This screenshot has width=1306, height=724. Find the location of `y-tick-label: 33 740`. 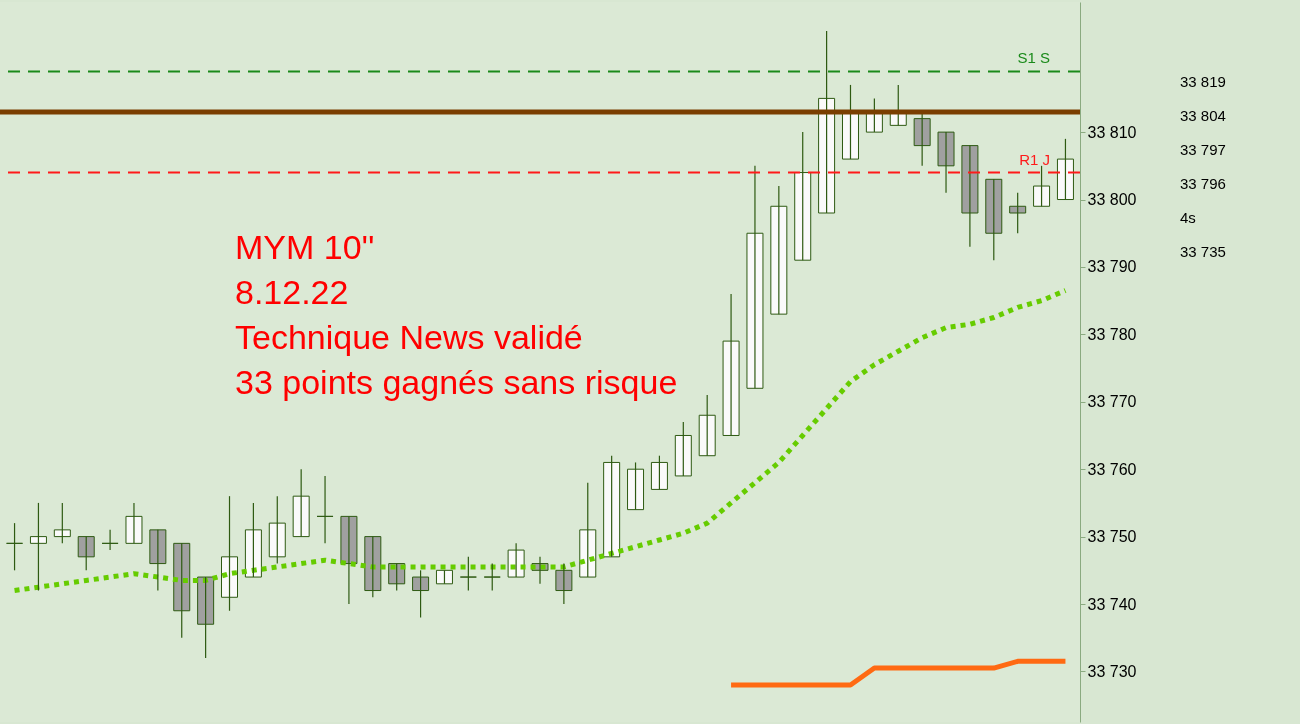

y-tick-label: 33 740 is located at coordinates (1112, 604).